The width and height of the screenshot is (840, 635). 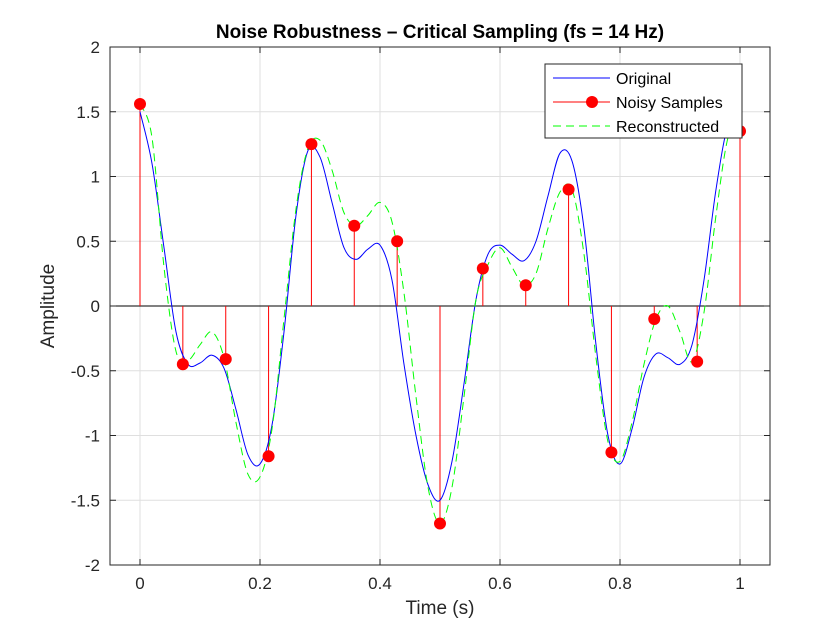 What do you see at coordinates (92, 565) in the screenshot?
I see `y-tick-label: -2` at bounding box center [92, 565].